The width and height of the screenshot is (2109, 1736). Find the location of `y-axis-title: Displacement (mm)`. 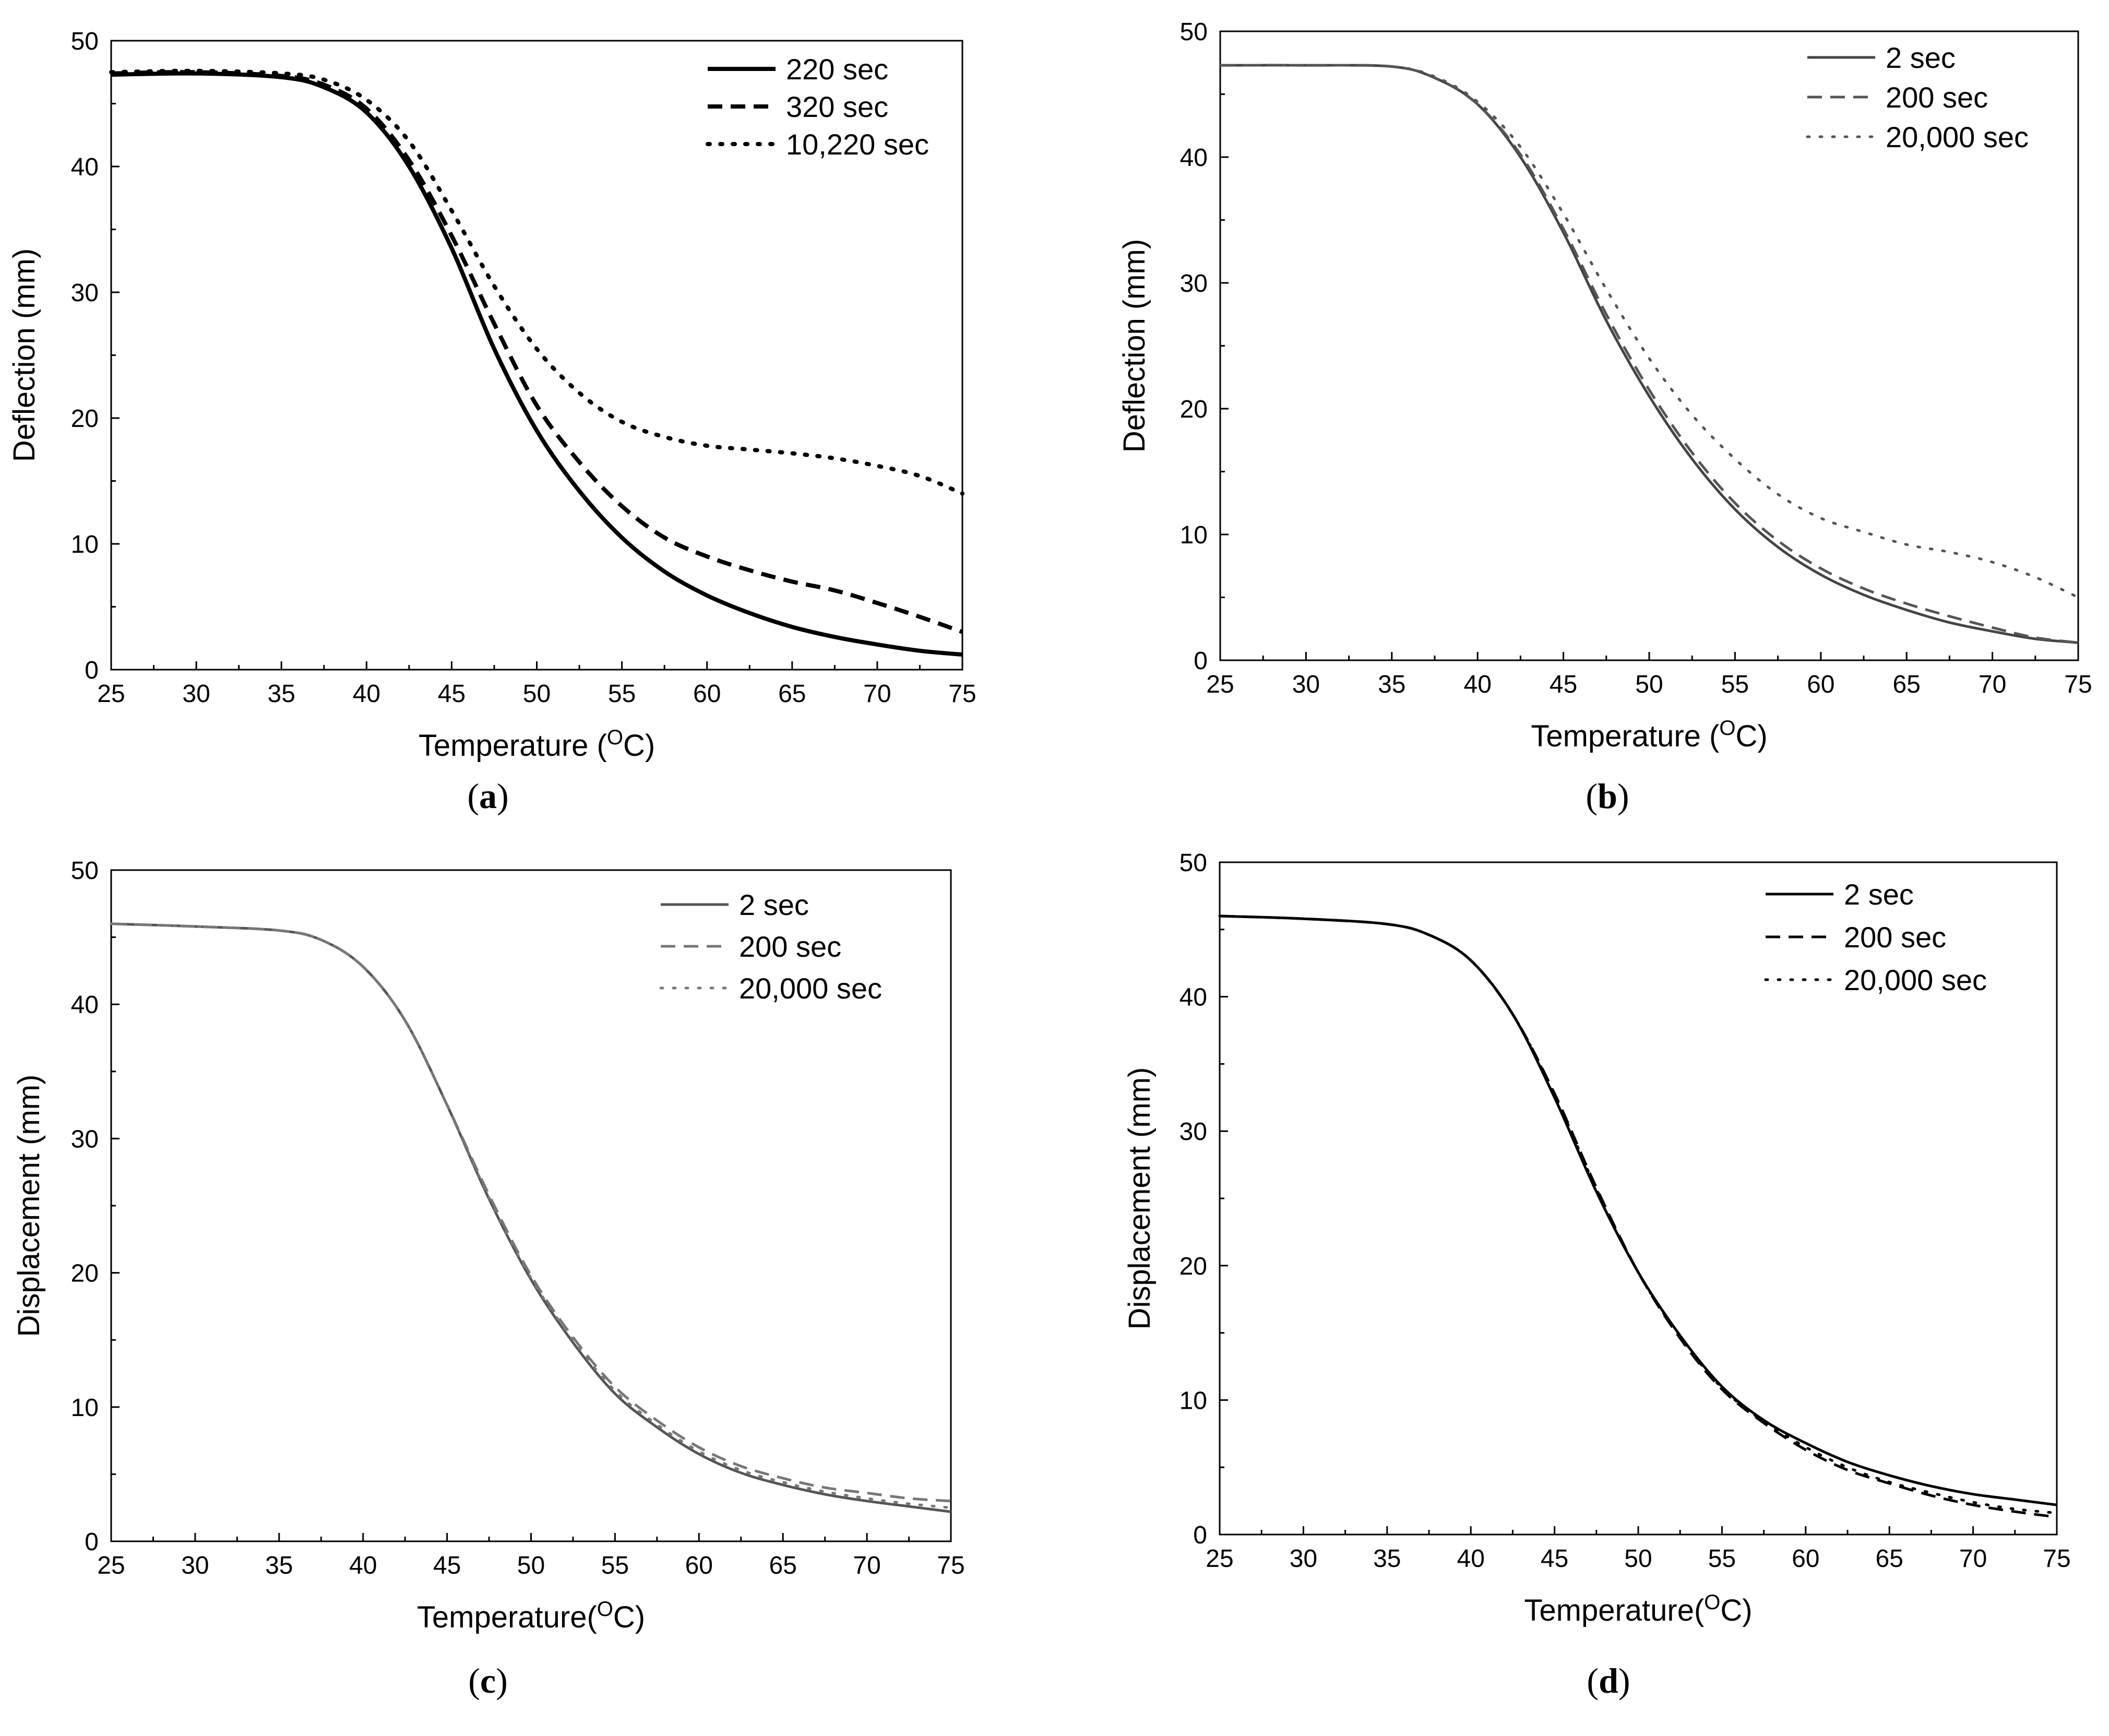

y-axis-title: Displacement (mm) is located at coordinates (1140, 1198).